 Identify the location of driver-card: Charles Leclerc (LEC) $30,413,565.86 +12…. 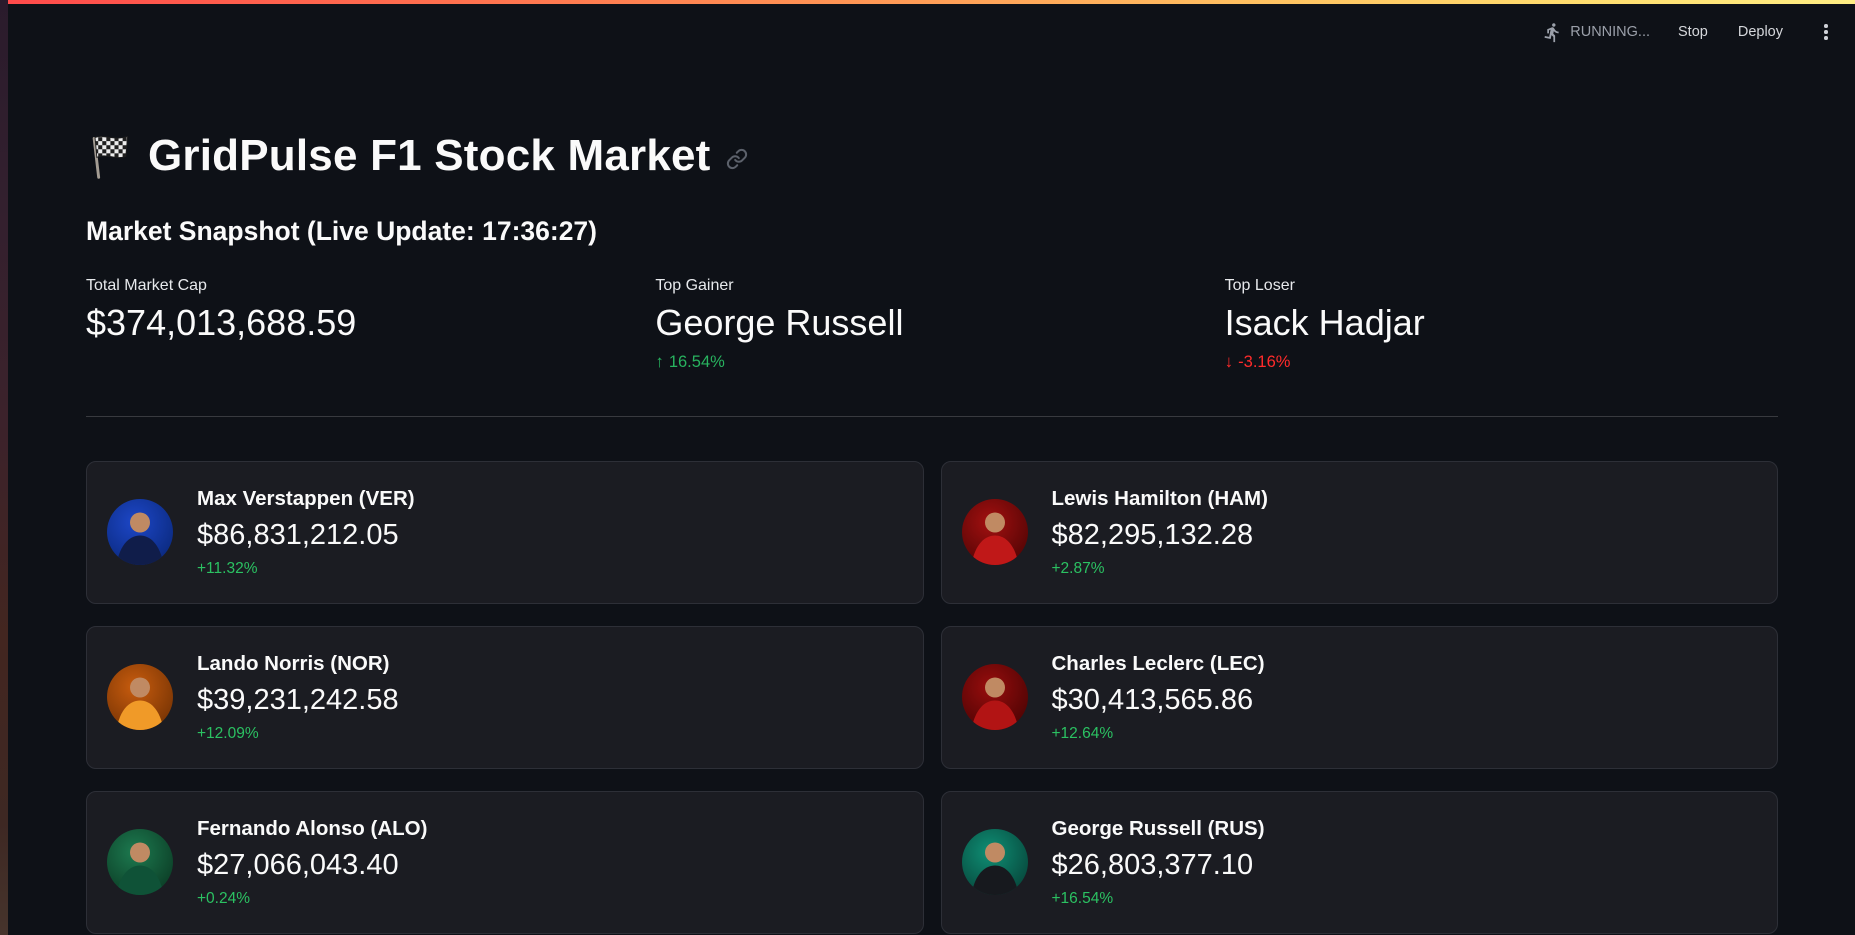
(1359, 697).